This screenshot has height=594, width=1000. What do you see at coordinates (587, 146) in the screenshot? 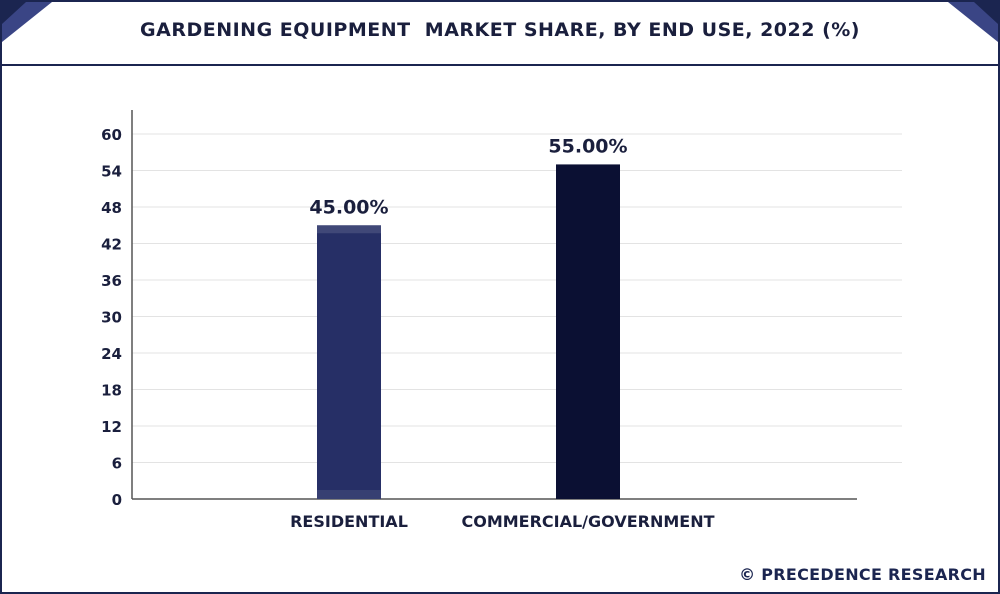
I see `data-label: 55.00%` at bounding box center [587, 146].